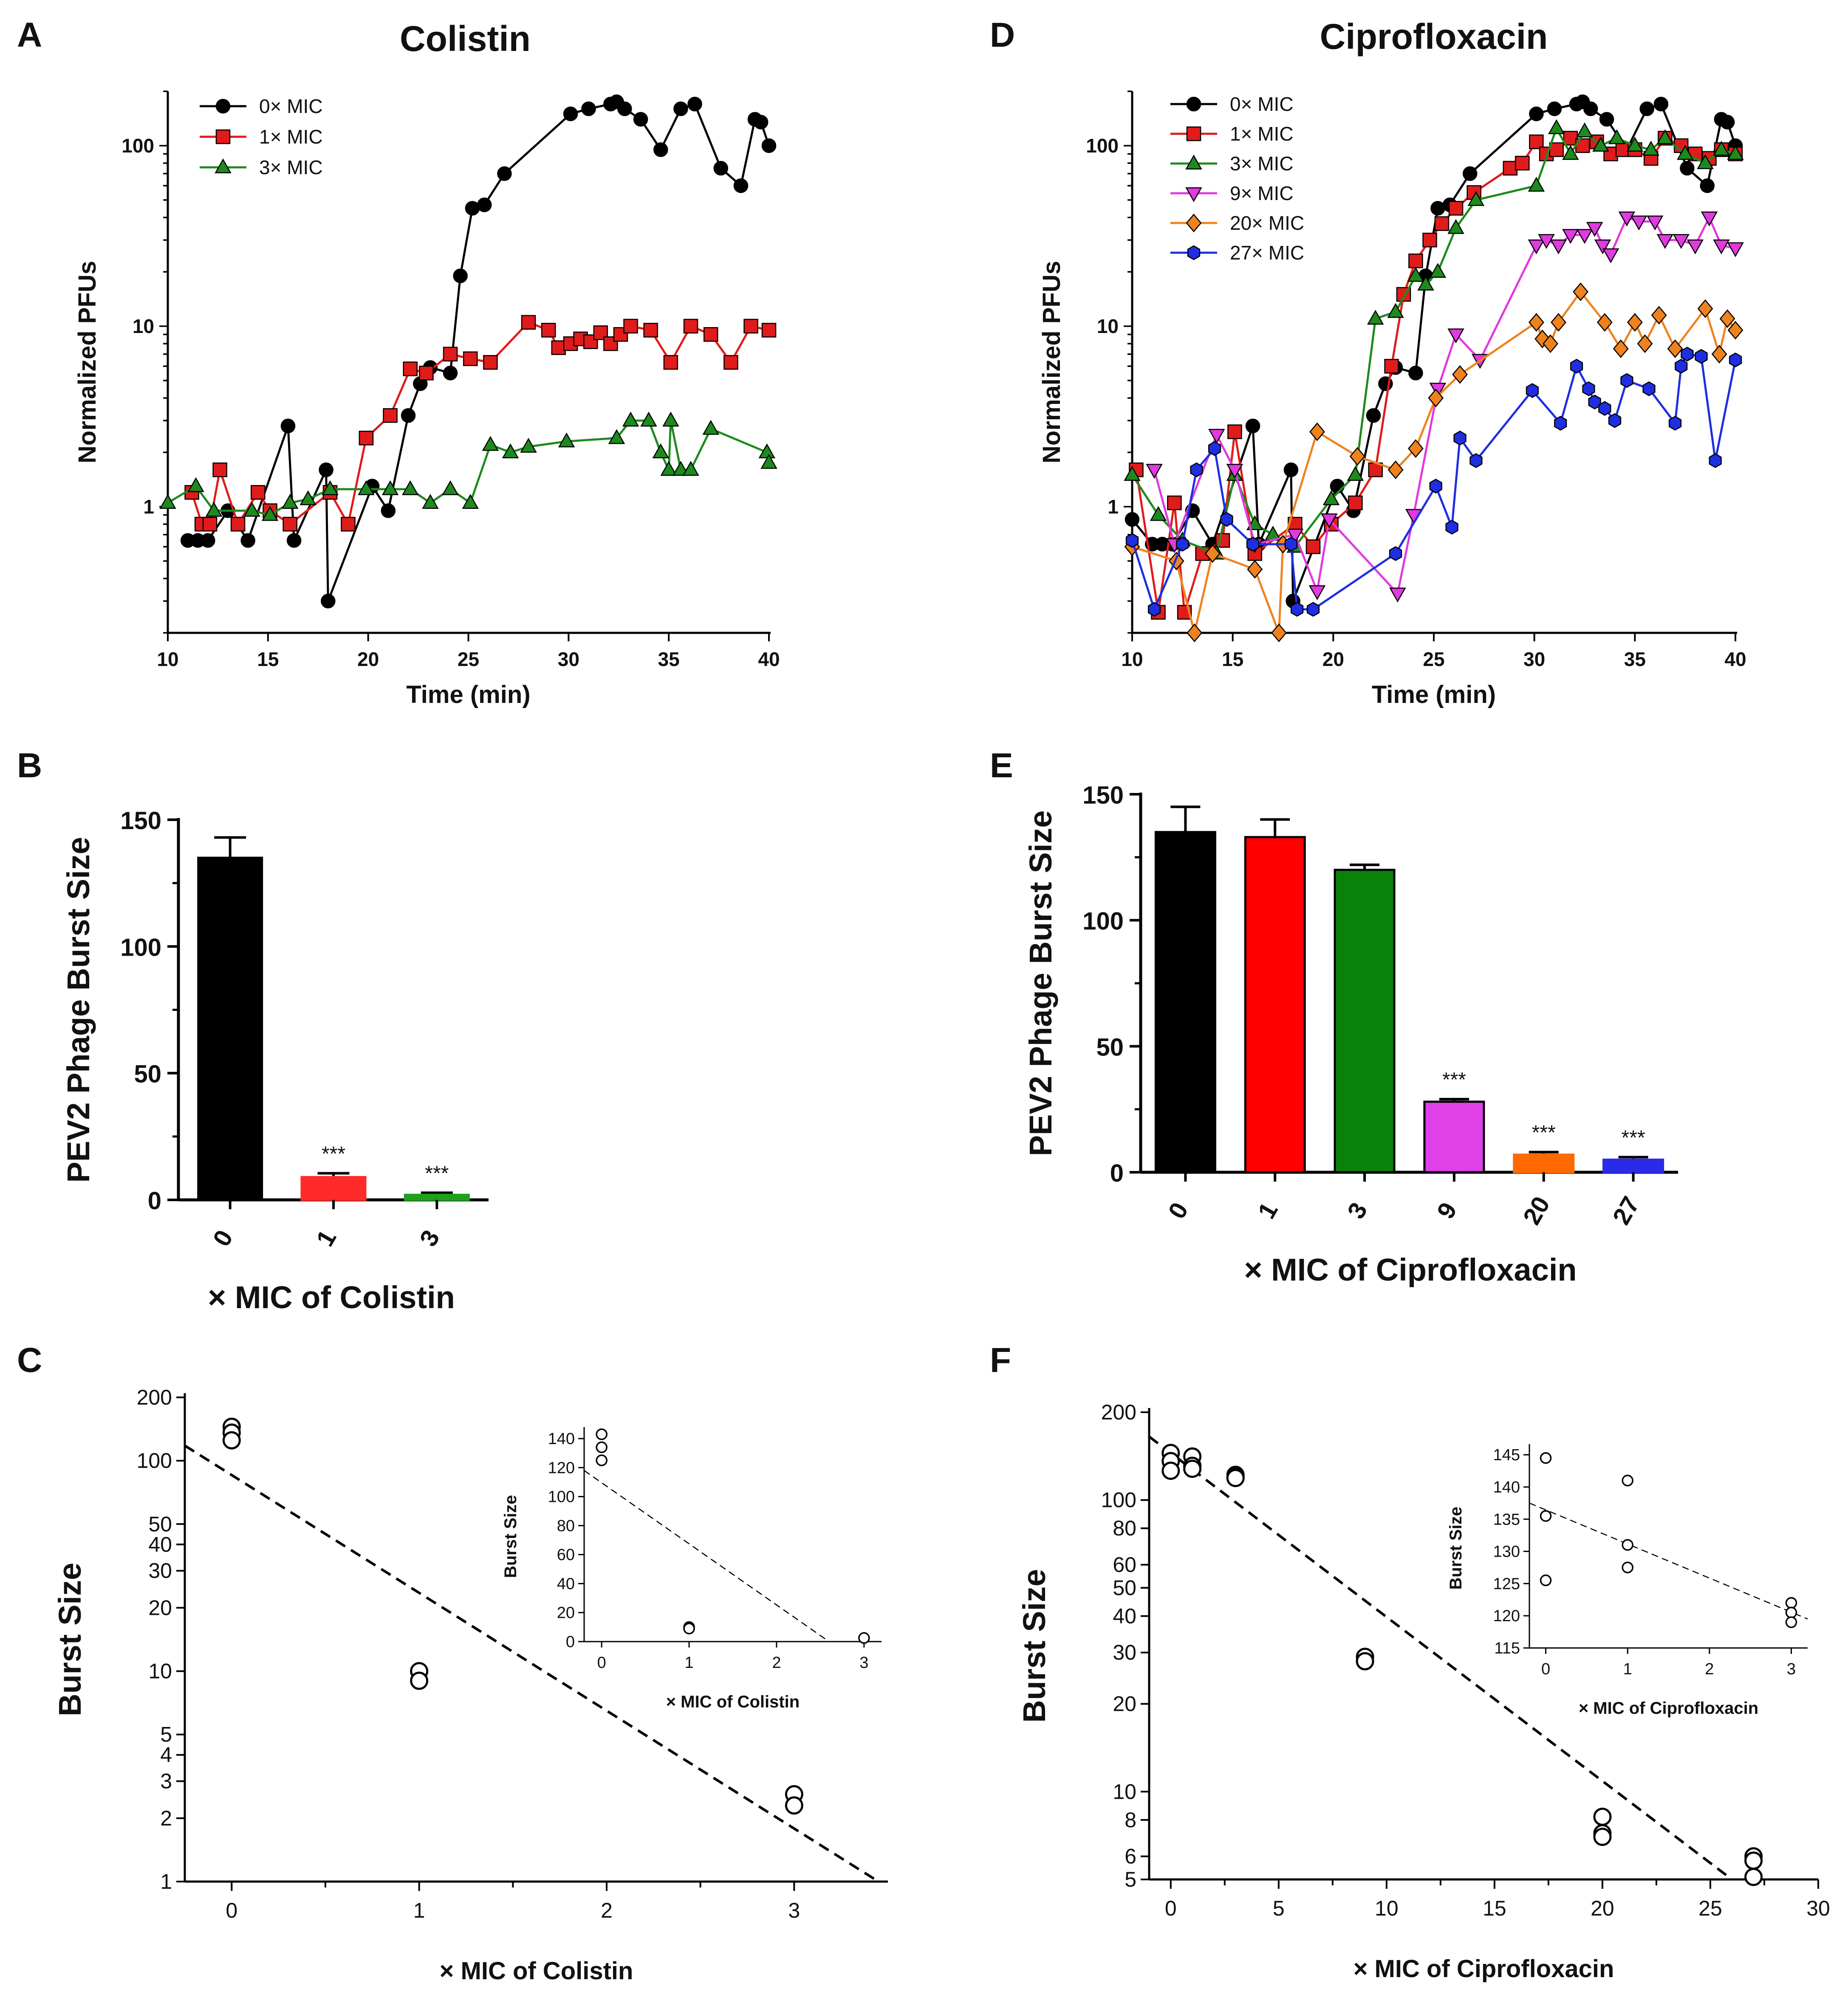  Describe the element at coordinates (1130, 1879) in the screenshot. I see `y-tick-label: 5` at that location.